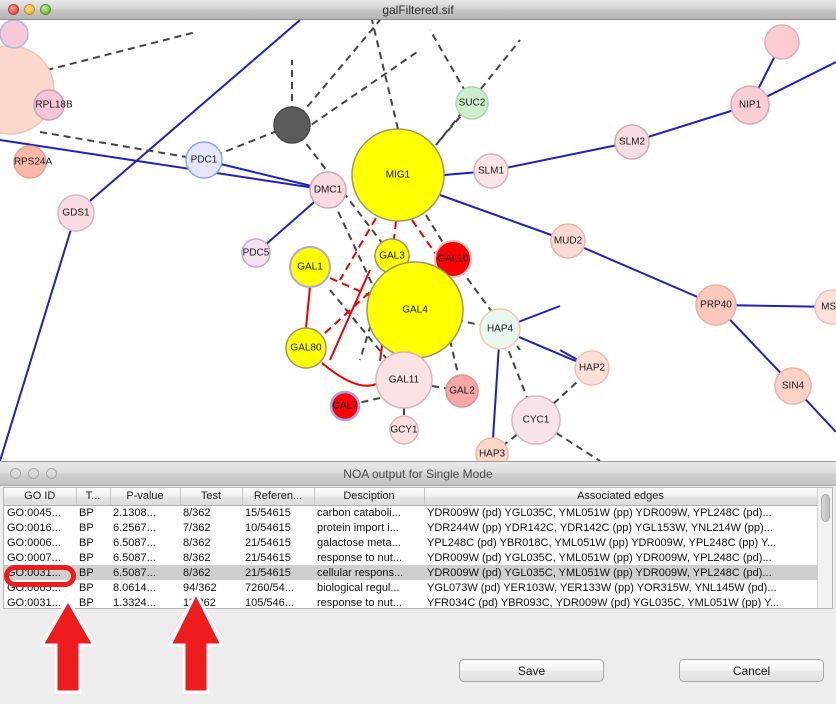 This screenshot has width=836, height=704. I want to click on column-header-test: Test, so click(211, 497).